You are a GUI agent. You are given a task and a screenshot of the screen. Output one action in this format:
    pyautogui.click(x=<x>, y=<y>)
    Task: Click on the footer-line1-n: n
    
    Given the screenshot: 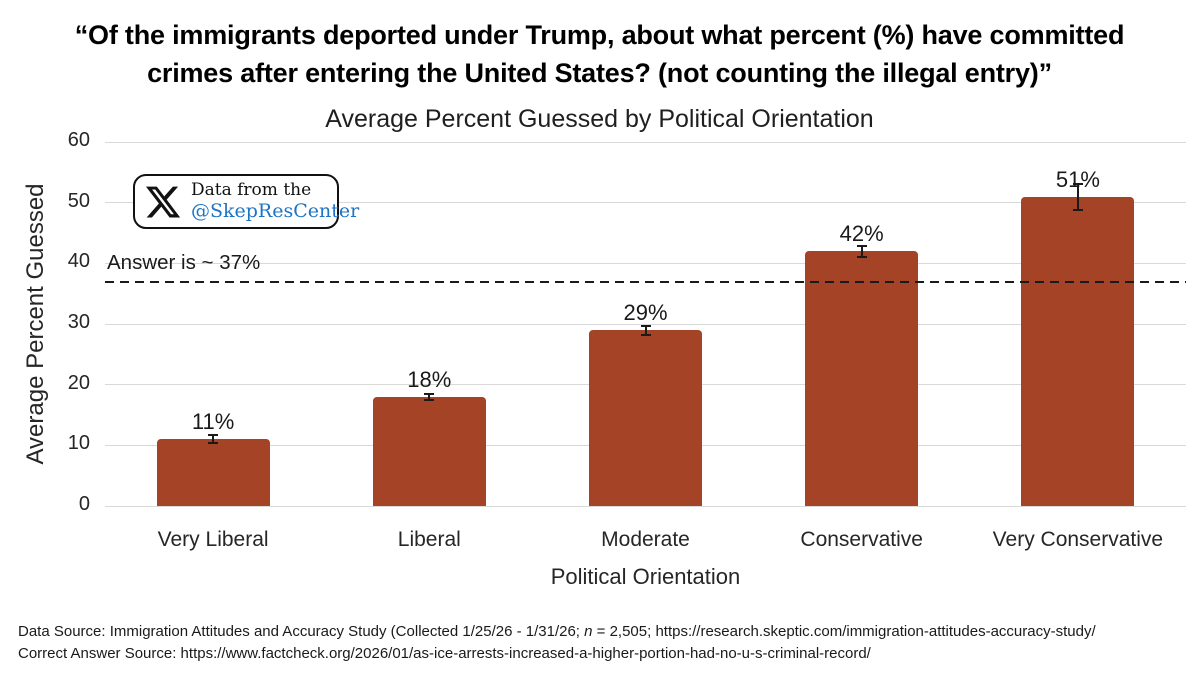 What is the action you would take?
    pyautogui.click(x=588, y=631)
    